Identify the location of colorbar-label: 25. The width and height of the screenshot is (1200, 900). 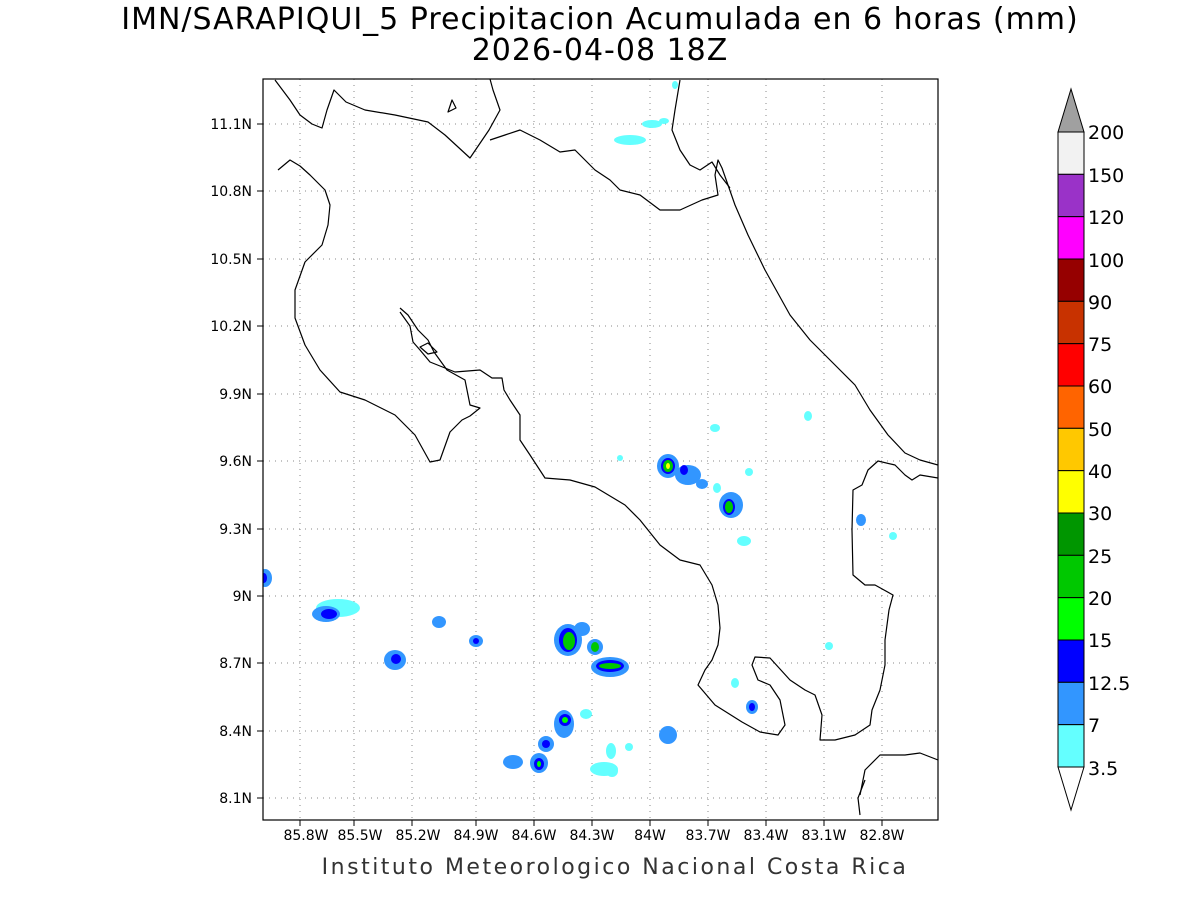
(1100, 557).